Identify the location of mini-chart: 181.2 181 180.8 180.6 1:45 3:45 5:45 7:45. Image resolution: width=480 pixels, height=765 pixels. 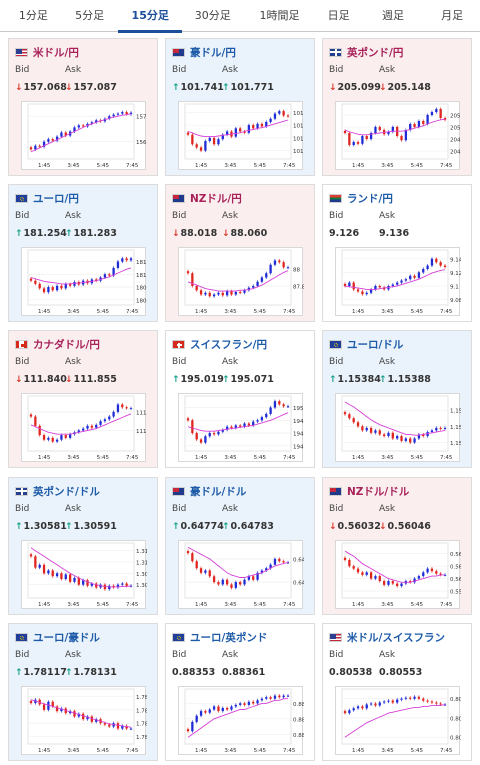
(84, 281).